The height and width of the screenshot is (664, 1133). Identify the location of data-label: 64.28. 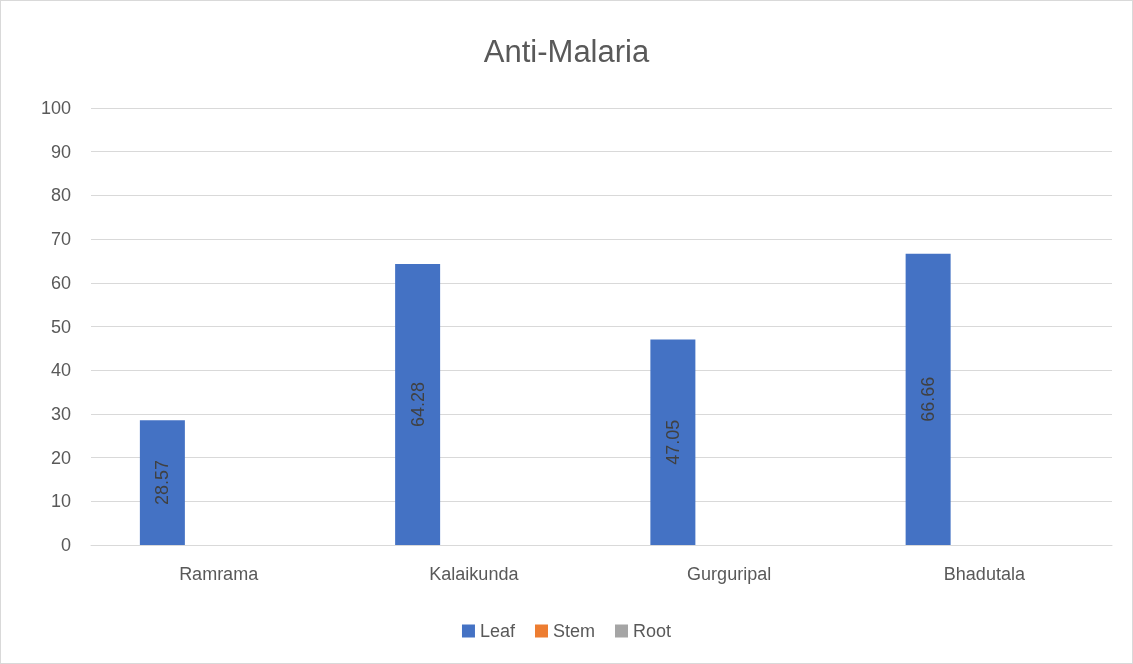
(417, 405).